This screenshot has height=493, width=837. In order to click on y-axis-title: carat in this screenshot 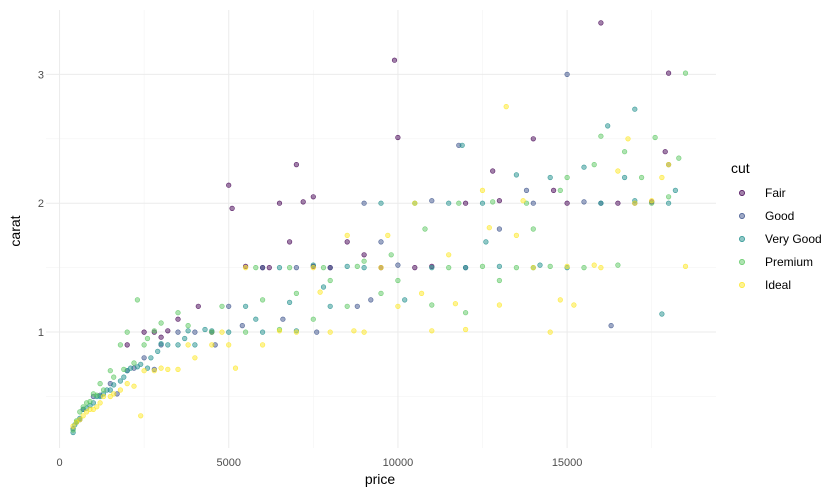, I will do `click(15, 230)`.